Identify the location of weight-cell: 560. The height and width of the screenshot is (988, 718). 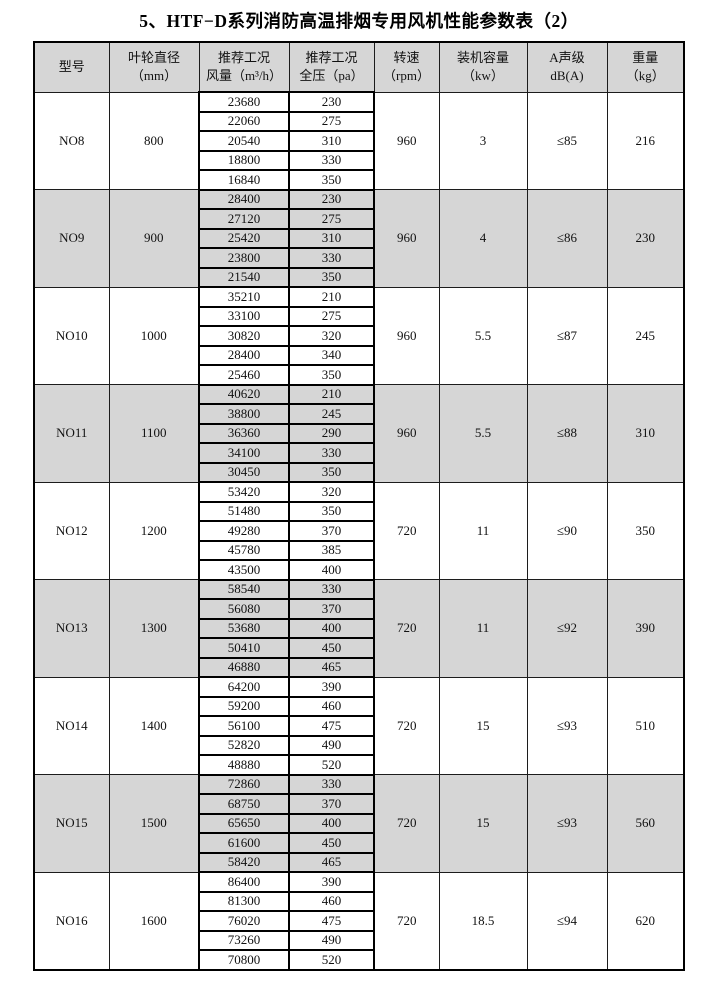
(645, 823).